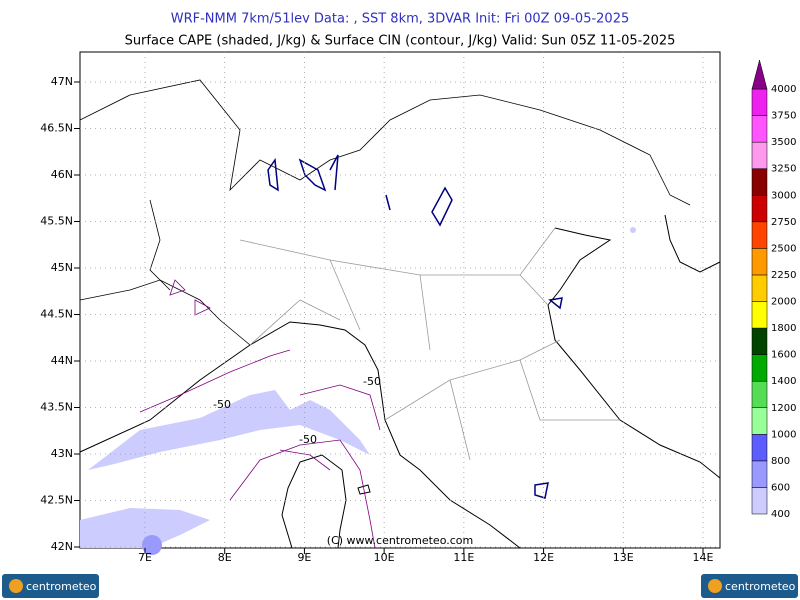 The image size is (800, 600). I want to click on logo-right: centrometeo, so click(749, 586).